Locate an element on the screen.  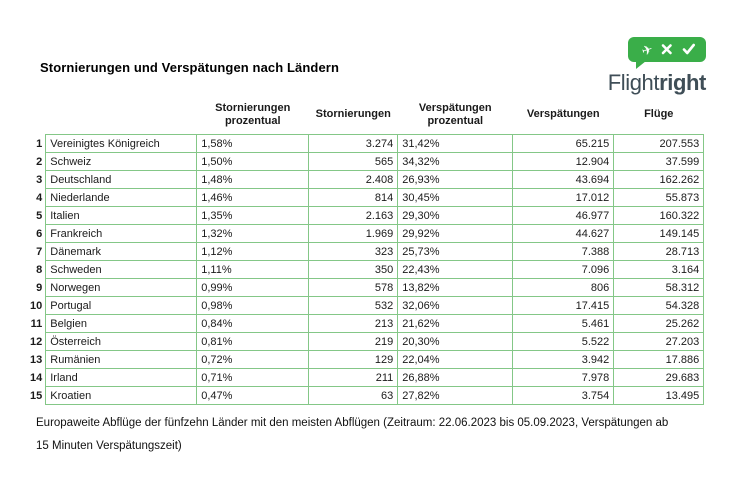
table-row: 2 Schweiz 1,50% 565 34,32% 12.904 37.599 is located at coordinates (367, 161).